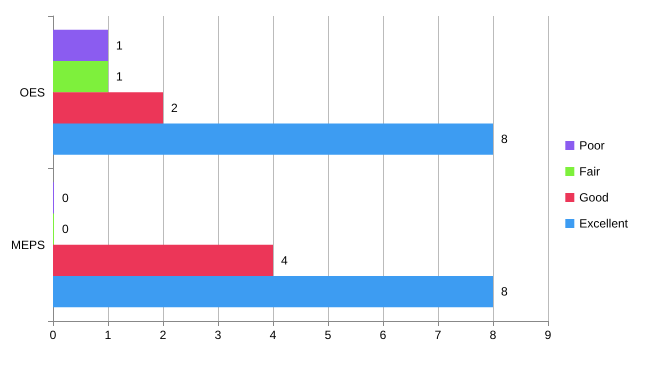 This screenshot has height=369, width=651. Describe the element at coordinates (438, 335) in the screenshot. I see `x-tick-label: 7` at that location.